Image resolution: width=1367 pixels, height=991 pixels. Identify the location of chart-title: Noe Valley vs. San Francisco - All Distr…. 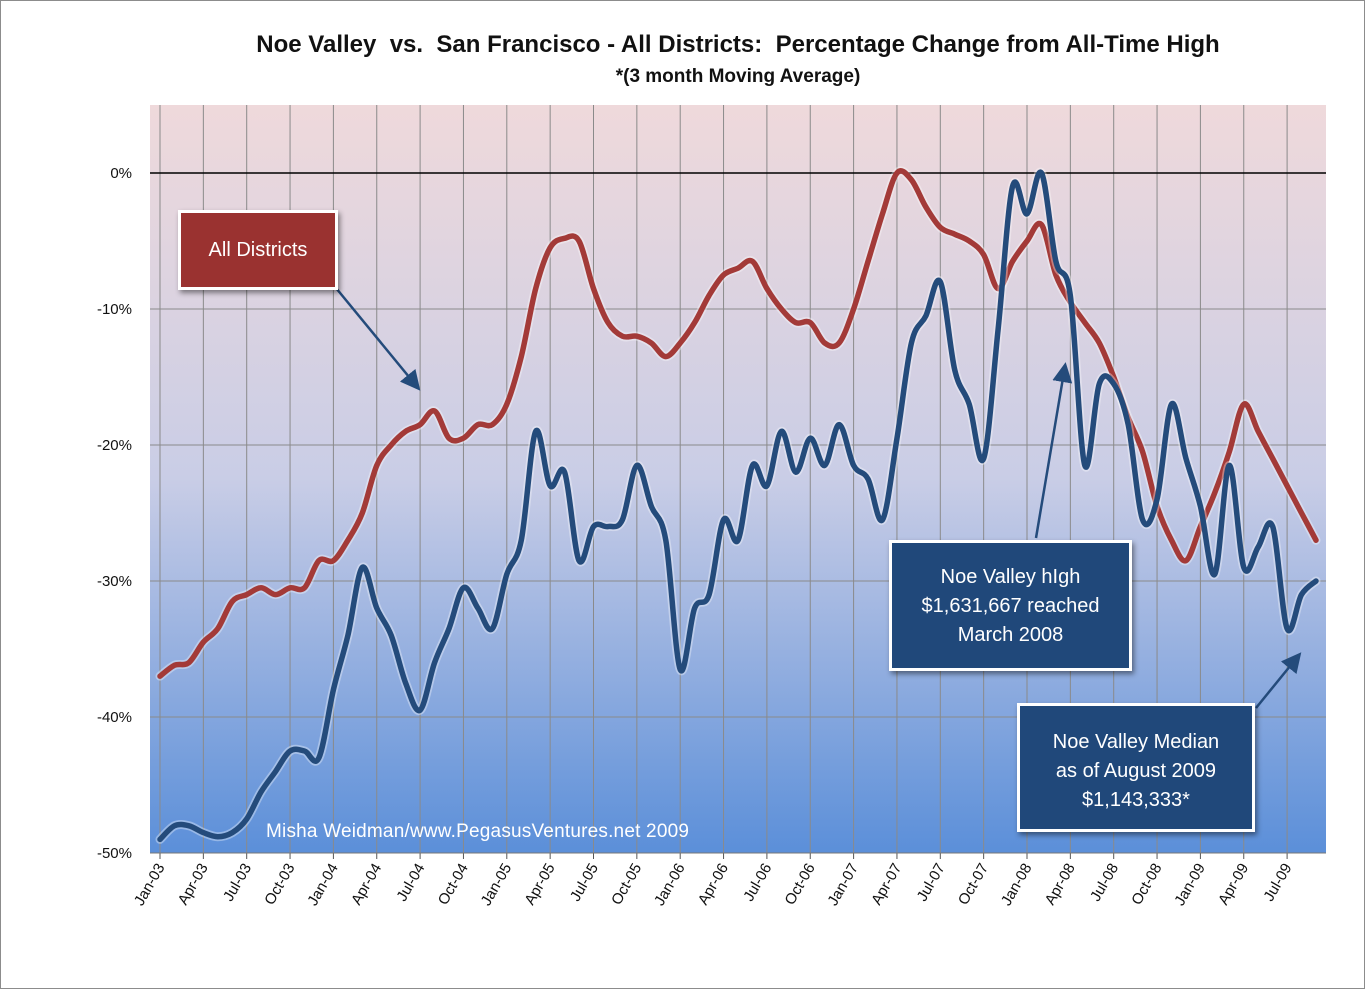
(738, 44).